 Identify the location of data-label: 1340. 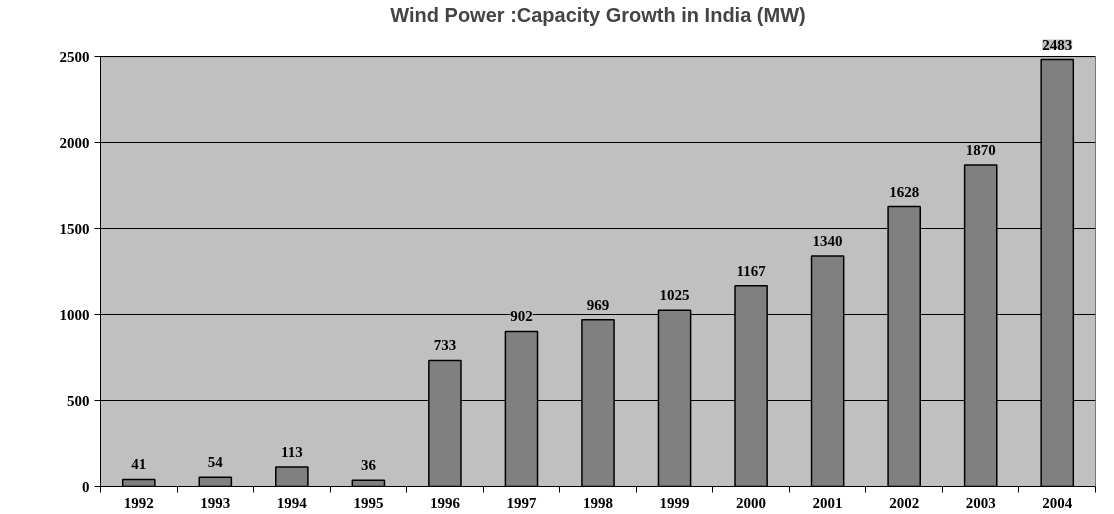
(827, 241).